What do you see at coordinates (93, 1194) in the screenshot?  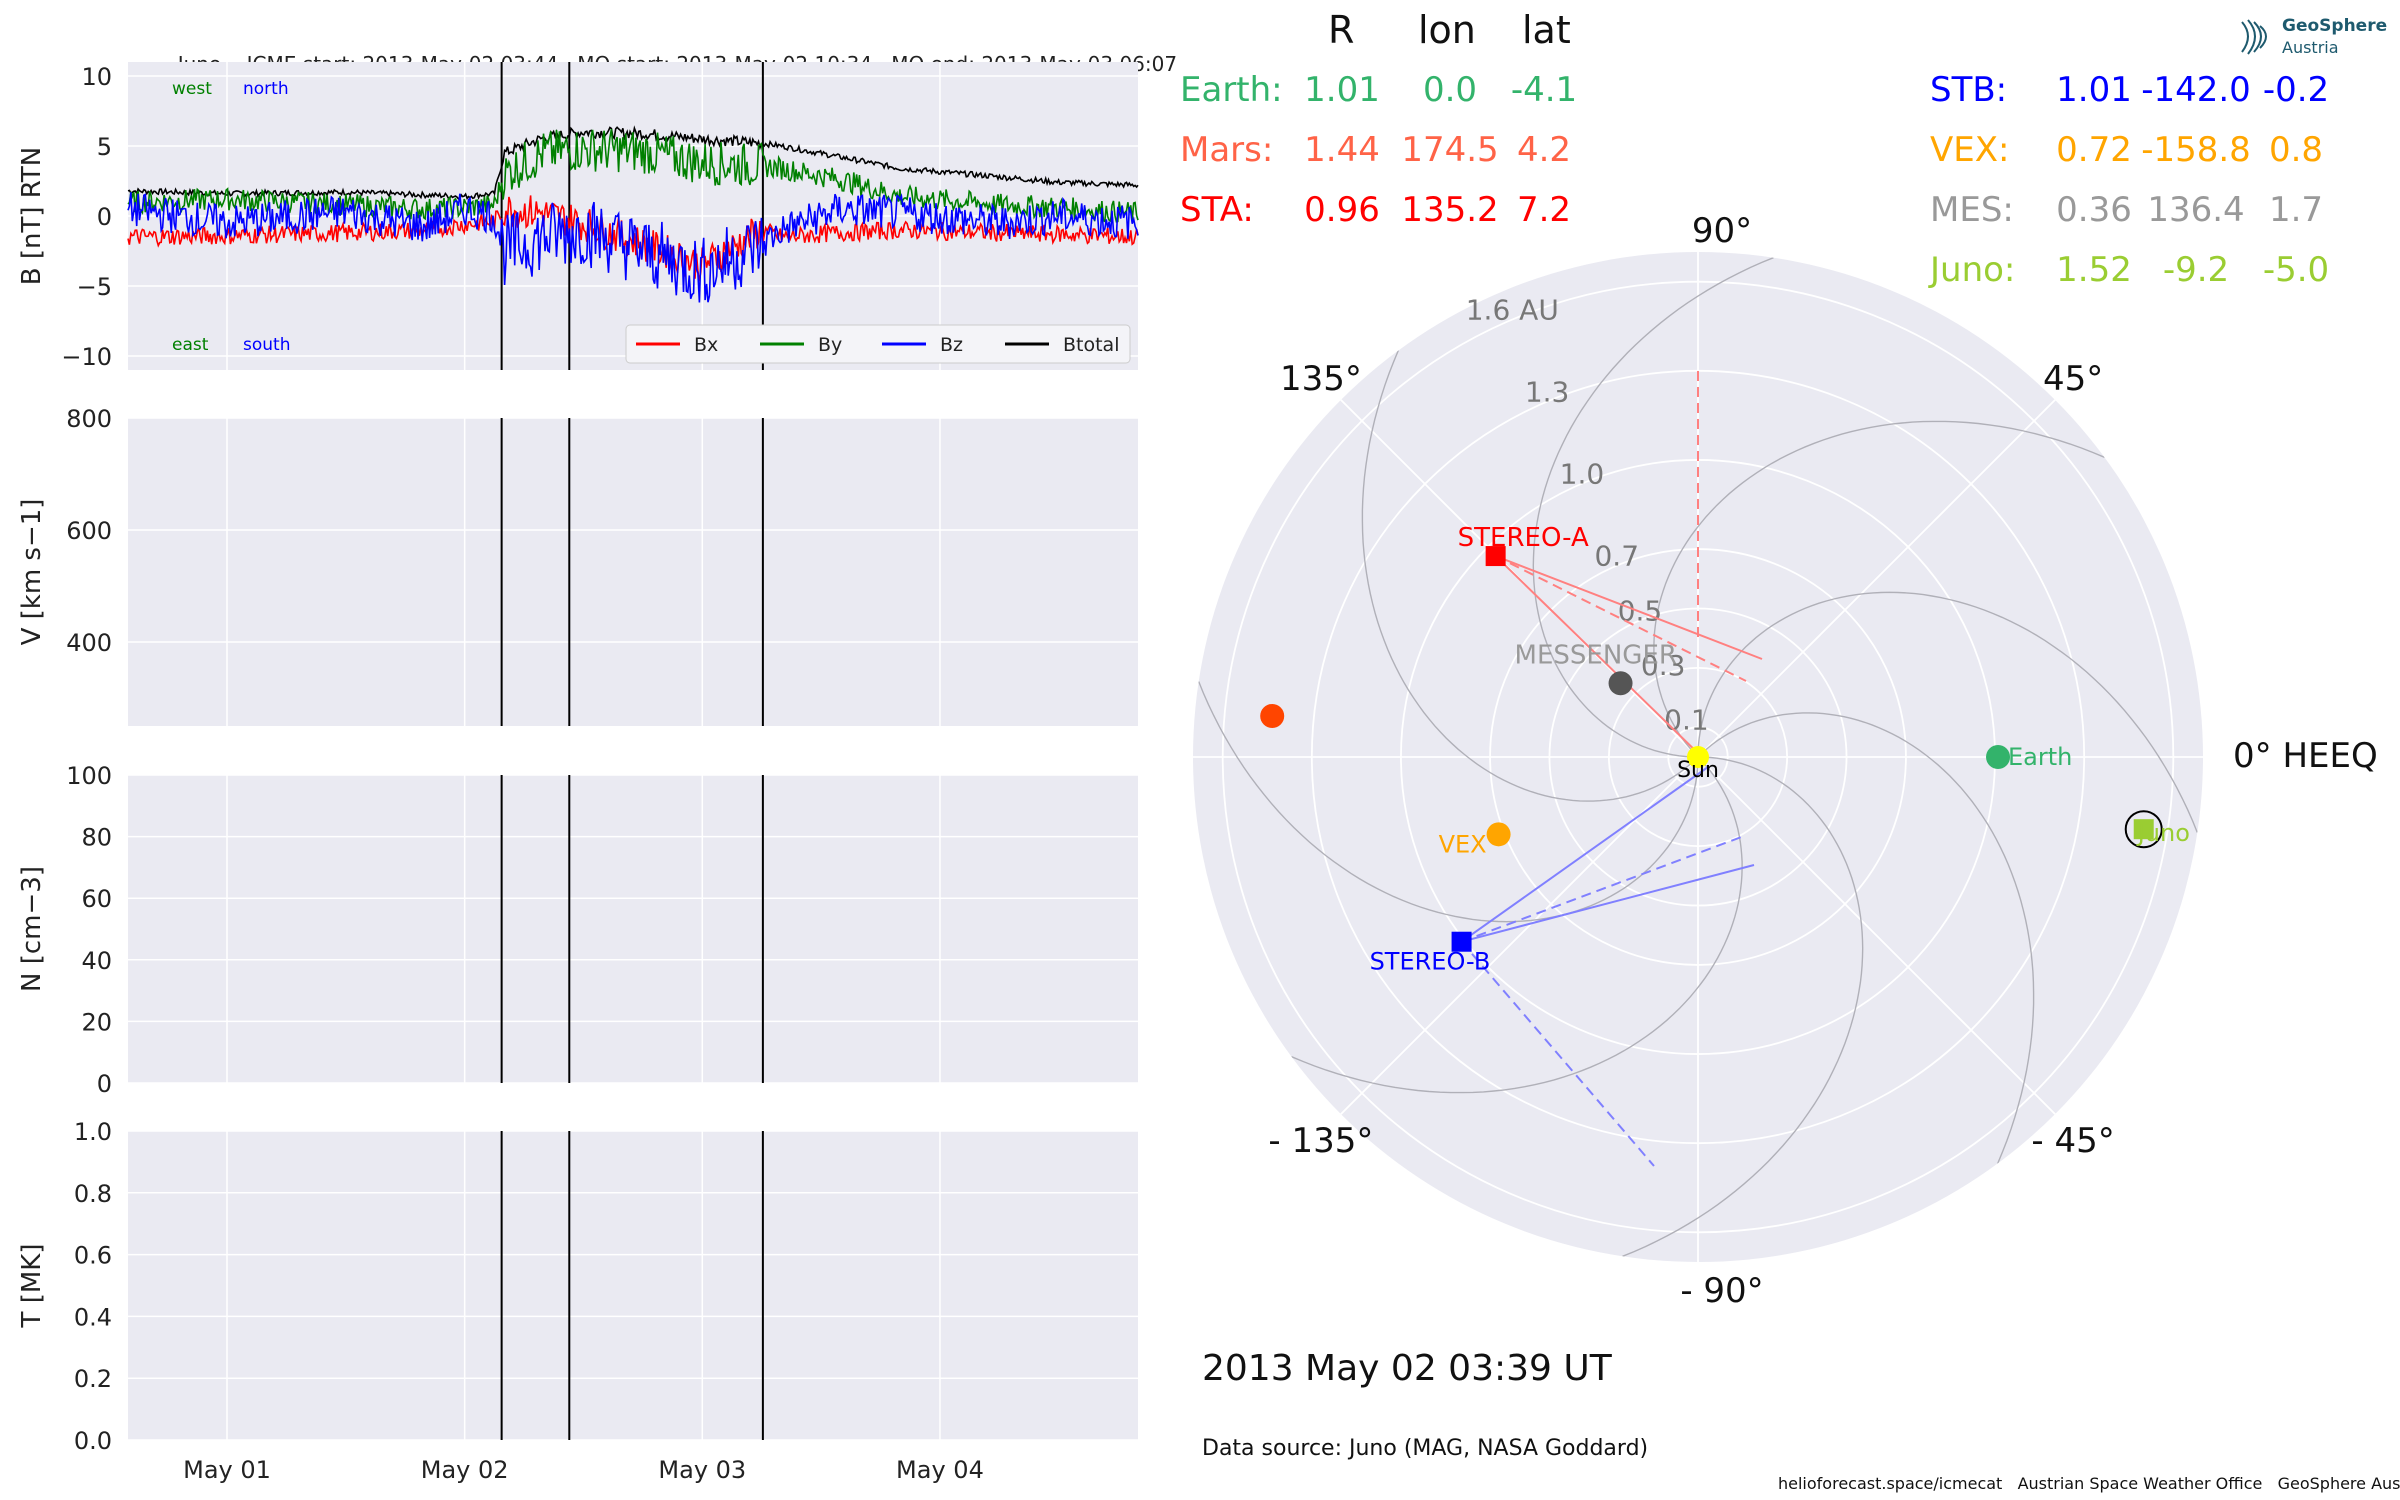 I see `y-tick-label: 0.8` at bounding box center [93, 1194].